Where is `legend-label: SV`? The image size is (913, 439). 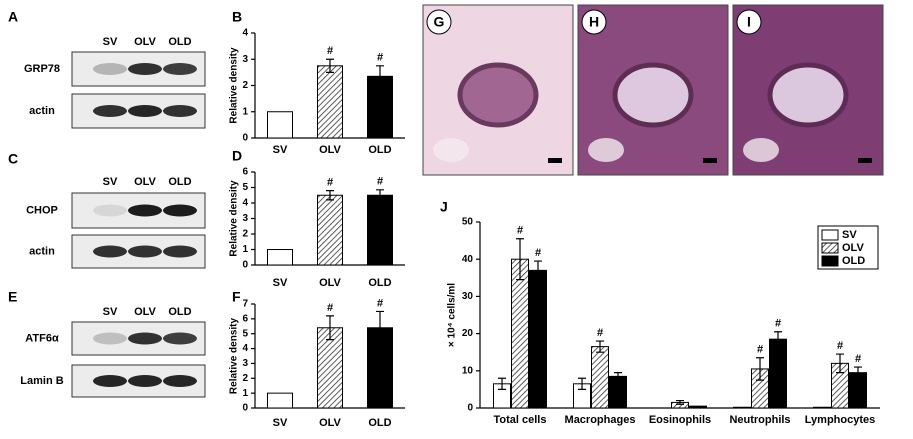
legend-label: SV is located at coordinates (849, 235).